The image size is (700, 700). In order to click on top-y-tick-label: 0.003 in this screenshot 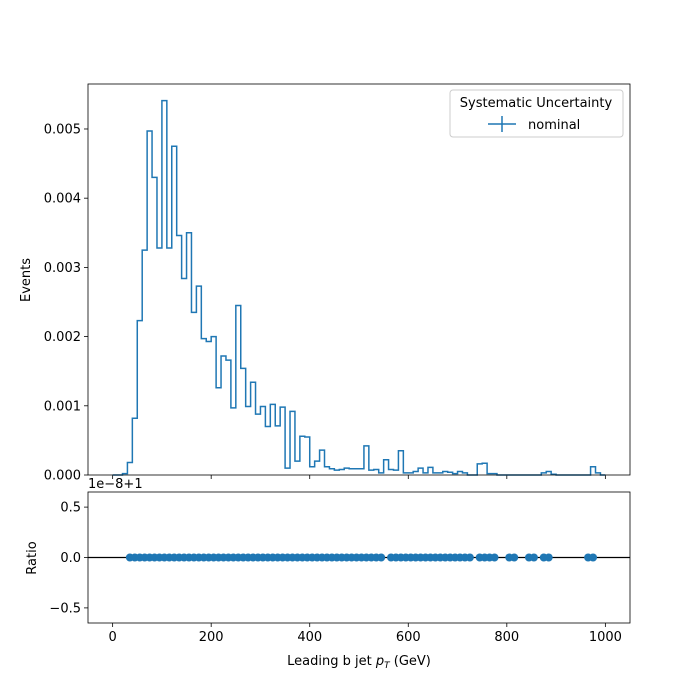, I will do `click(62, 268)`.